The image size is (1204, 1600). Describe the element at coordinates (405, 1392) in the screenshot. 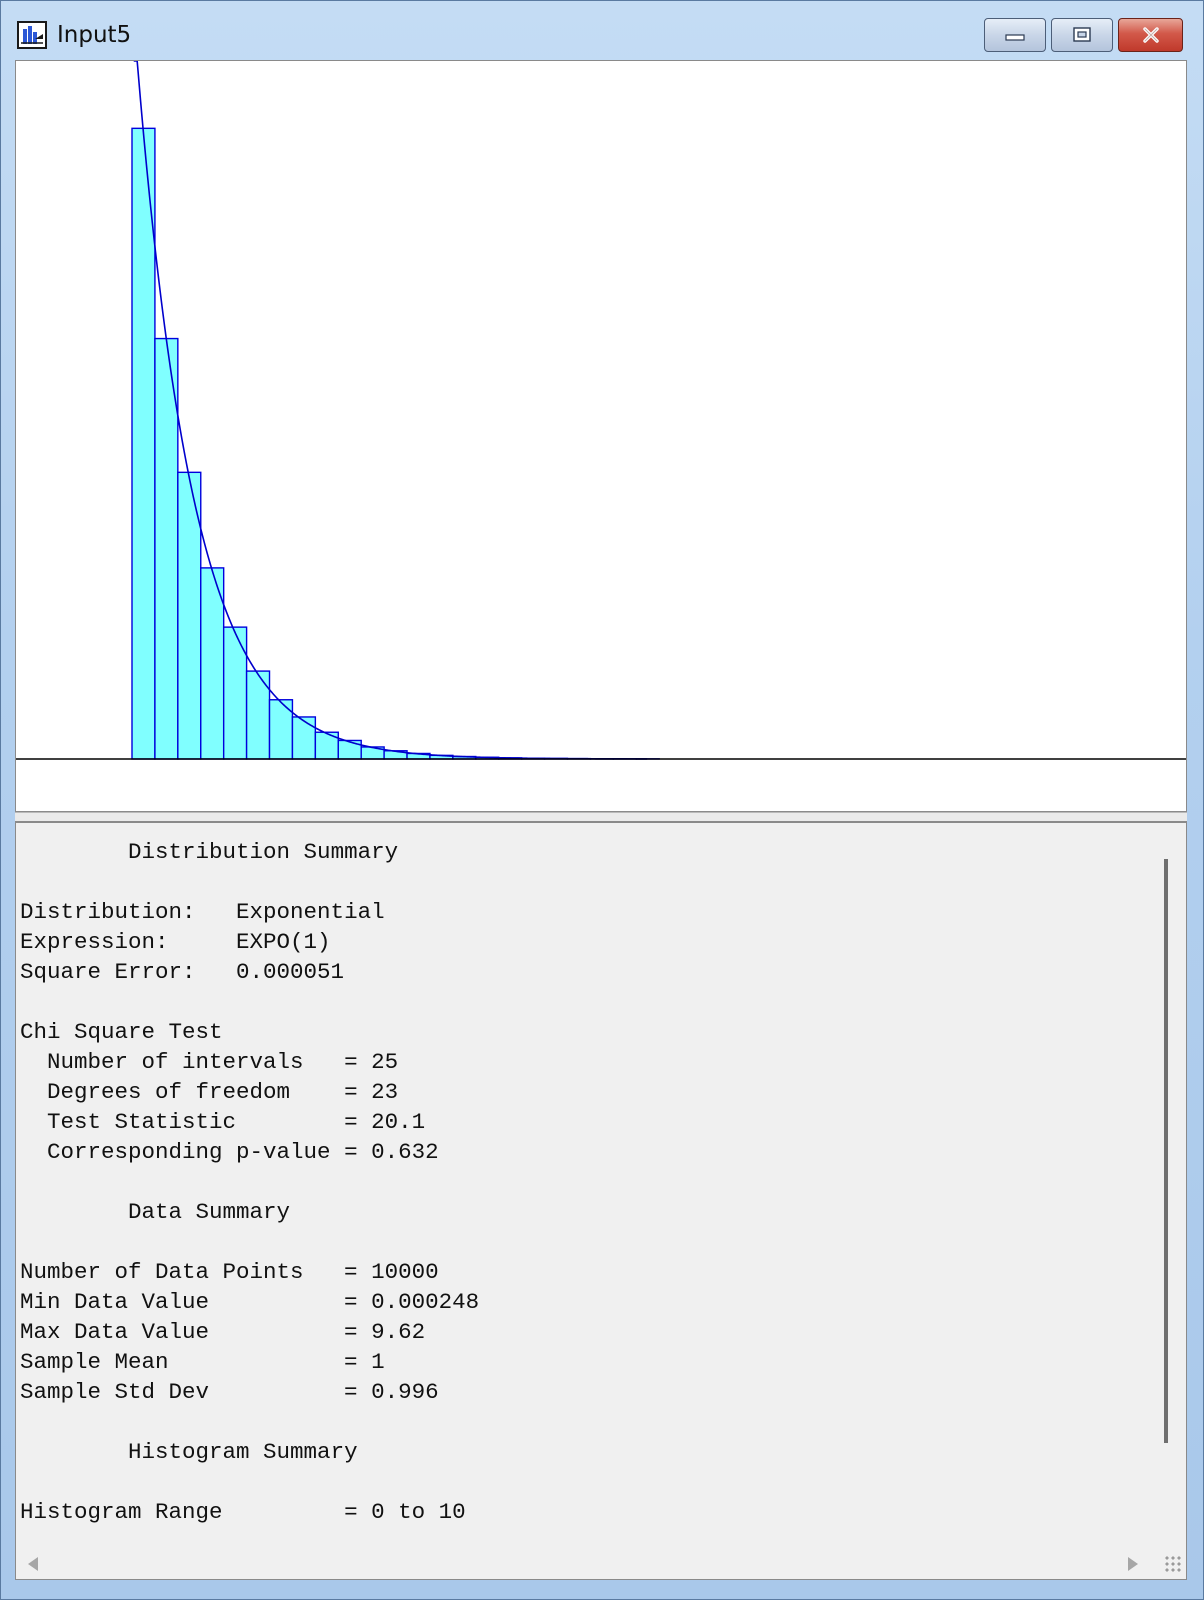

I see `std-value: 0.996` at that location.